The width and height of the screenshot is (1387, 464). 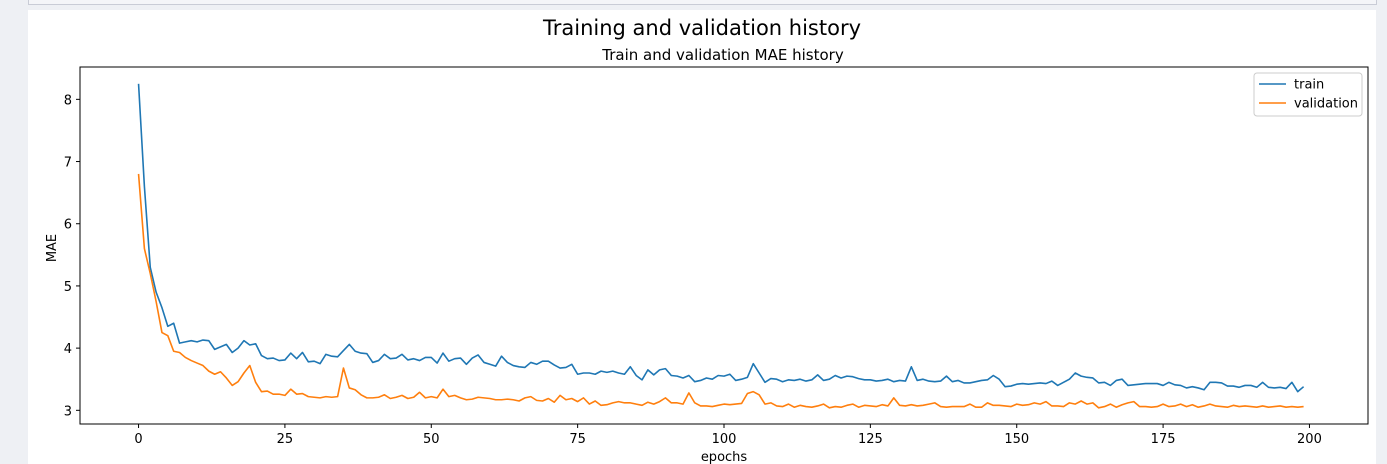 What do you see at coordinates (722, 55) in the screenshot?
I see `chart-title: Train and validation MAE history` at bounding box center [722, 55].